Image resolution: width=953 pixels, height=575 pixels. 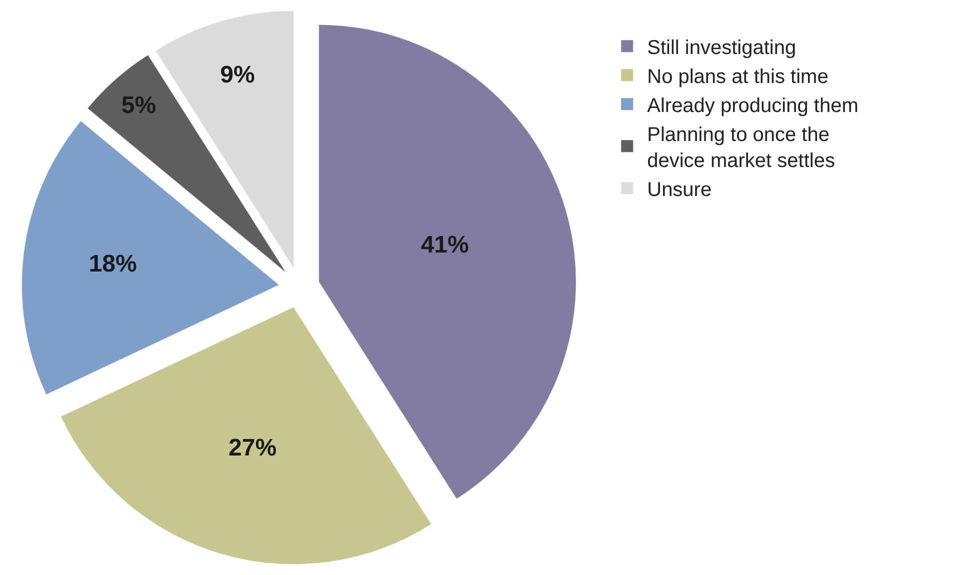 I want to click on legend-label: Unsure, so click(x=679, y=189).